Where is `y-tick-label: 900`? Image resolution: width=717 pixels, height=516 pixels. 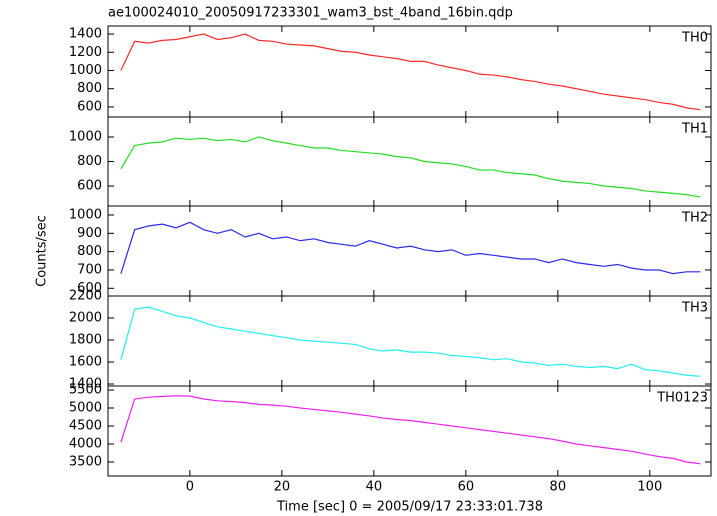
y-tick-label: 900 is located at coordinates (89, 233).